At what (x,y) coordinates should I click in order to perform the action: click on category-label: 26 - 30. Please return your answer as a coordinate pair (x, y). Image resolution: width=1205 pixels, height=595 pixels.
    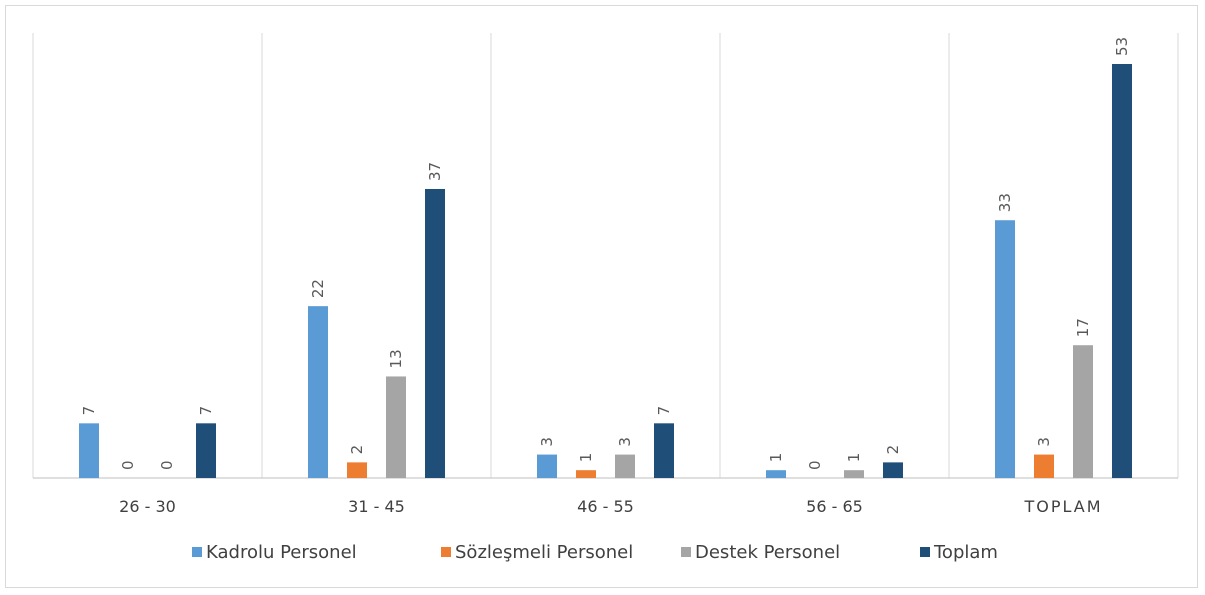
    Looking at the image, I should click on (147, 506).